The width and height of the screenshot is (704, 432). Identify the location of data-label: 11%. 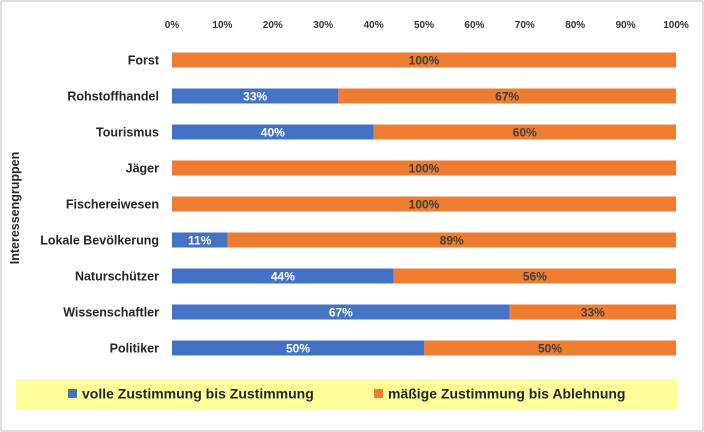
(200, 241).